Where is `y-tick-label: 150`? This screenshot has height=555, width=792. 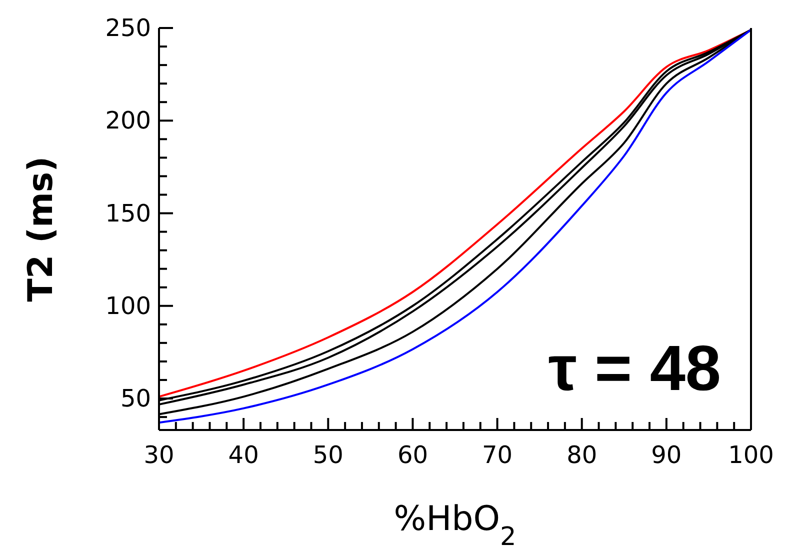 y-tick-label: 150 is located at coordinates (128, 213).